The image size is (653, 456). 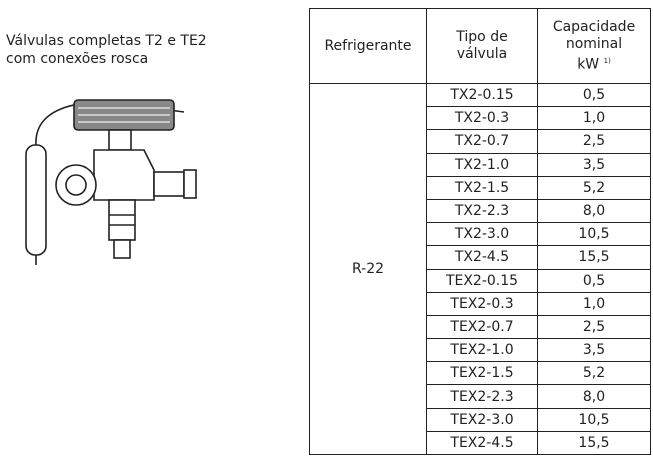 What do you see at coordinates (77, 59) in the screenshot?
I see `caption-line: com conexões rosca` at bounding box center [77, 59].